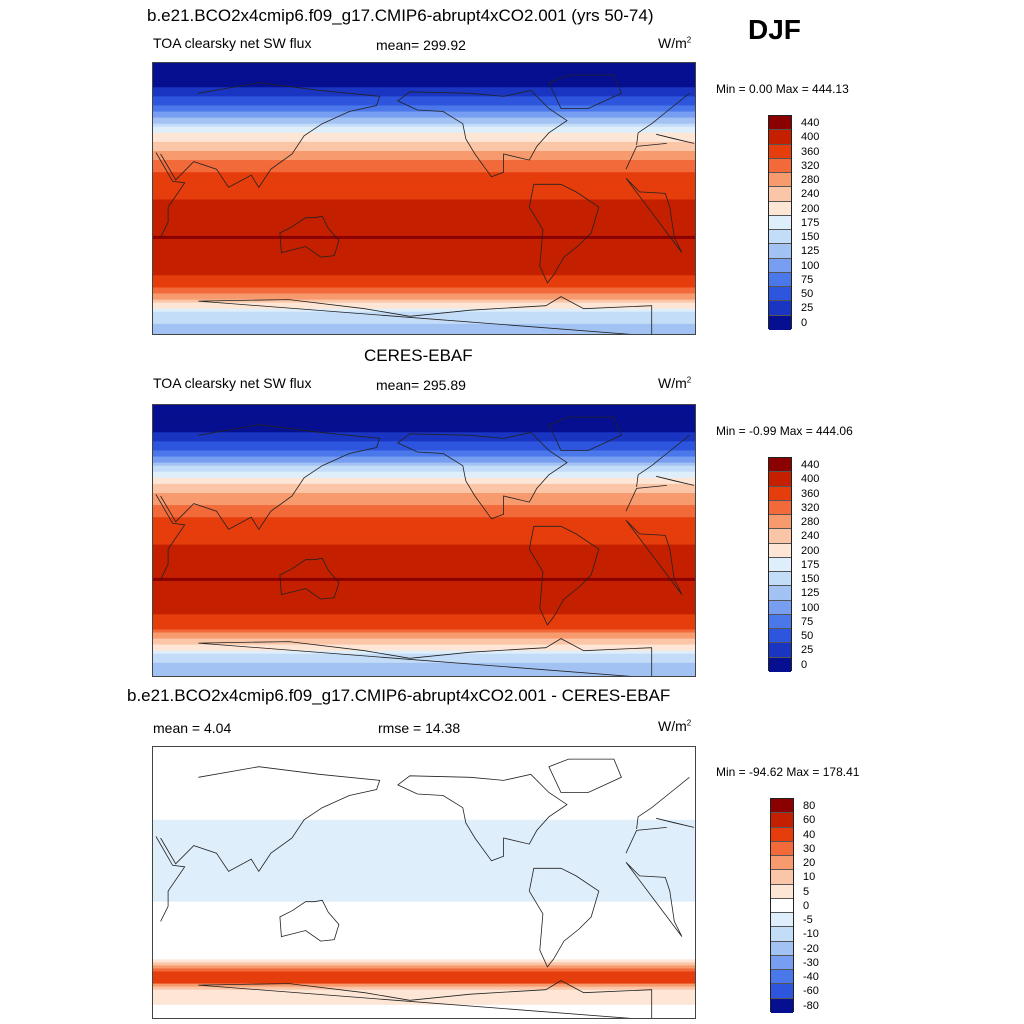 The width and height of the screenshot is (1024, 1024). I want to click on colorbar-label: 100, so click(810, 607).